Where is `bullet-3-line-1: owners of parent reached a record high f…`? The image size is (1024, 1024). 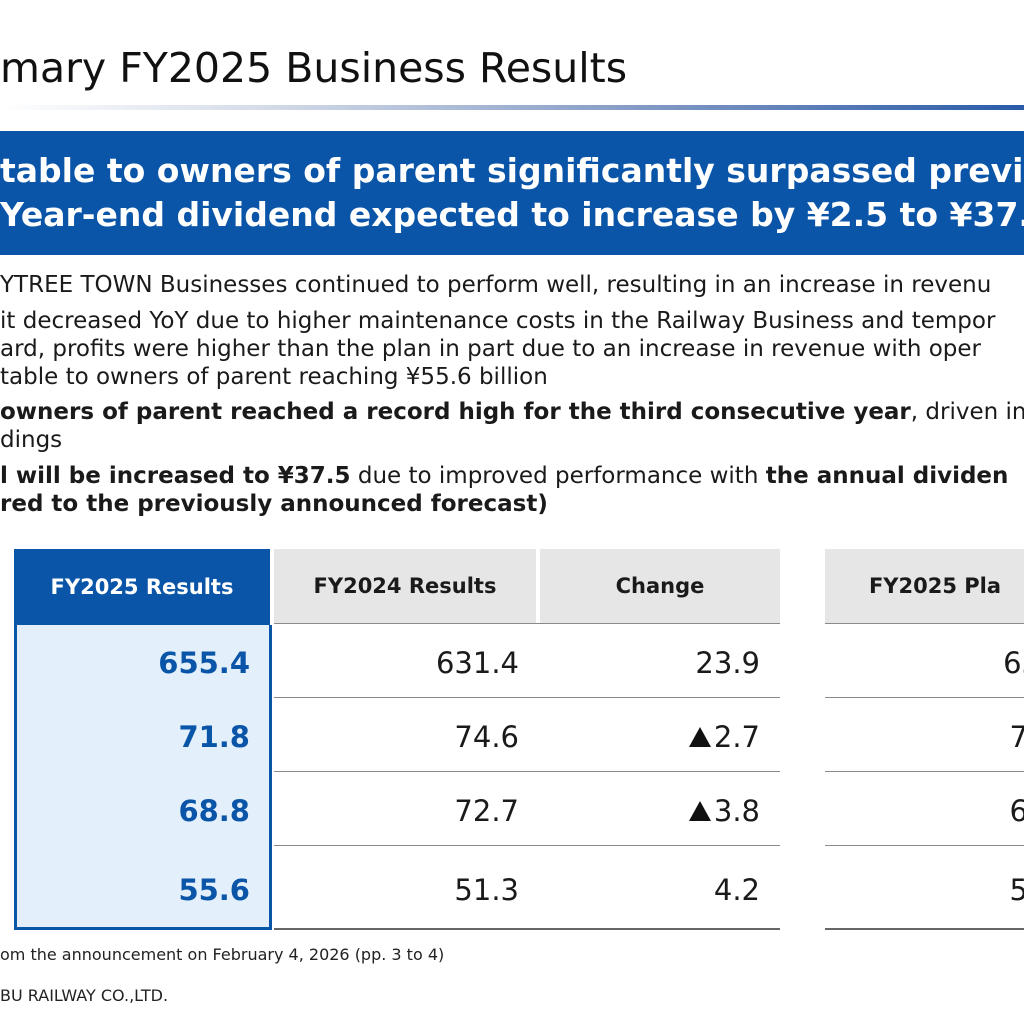 bullet-3-line-1: owners of parent reached a record high f… is located at coordinates (512, 412).